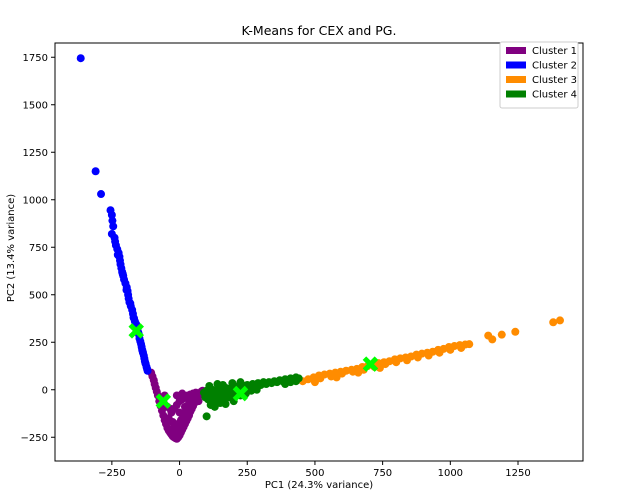  Describe the element at coordinates (247, 473) in the screenshot. I see `x-tick-label: 250` at that location.